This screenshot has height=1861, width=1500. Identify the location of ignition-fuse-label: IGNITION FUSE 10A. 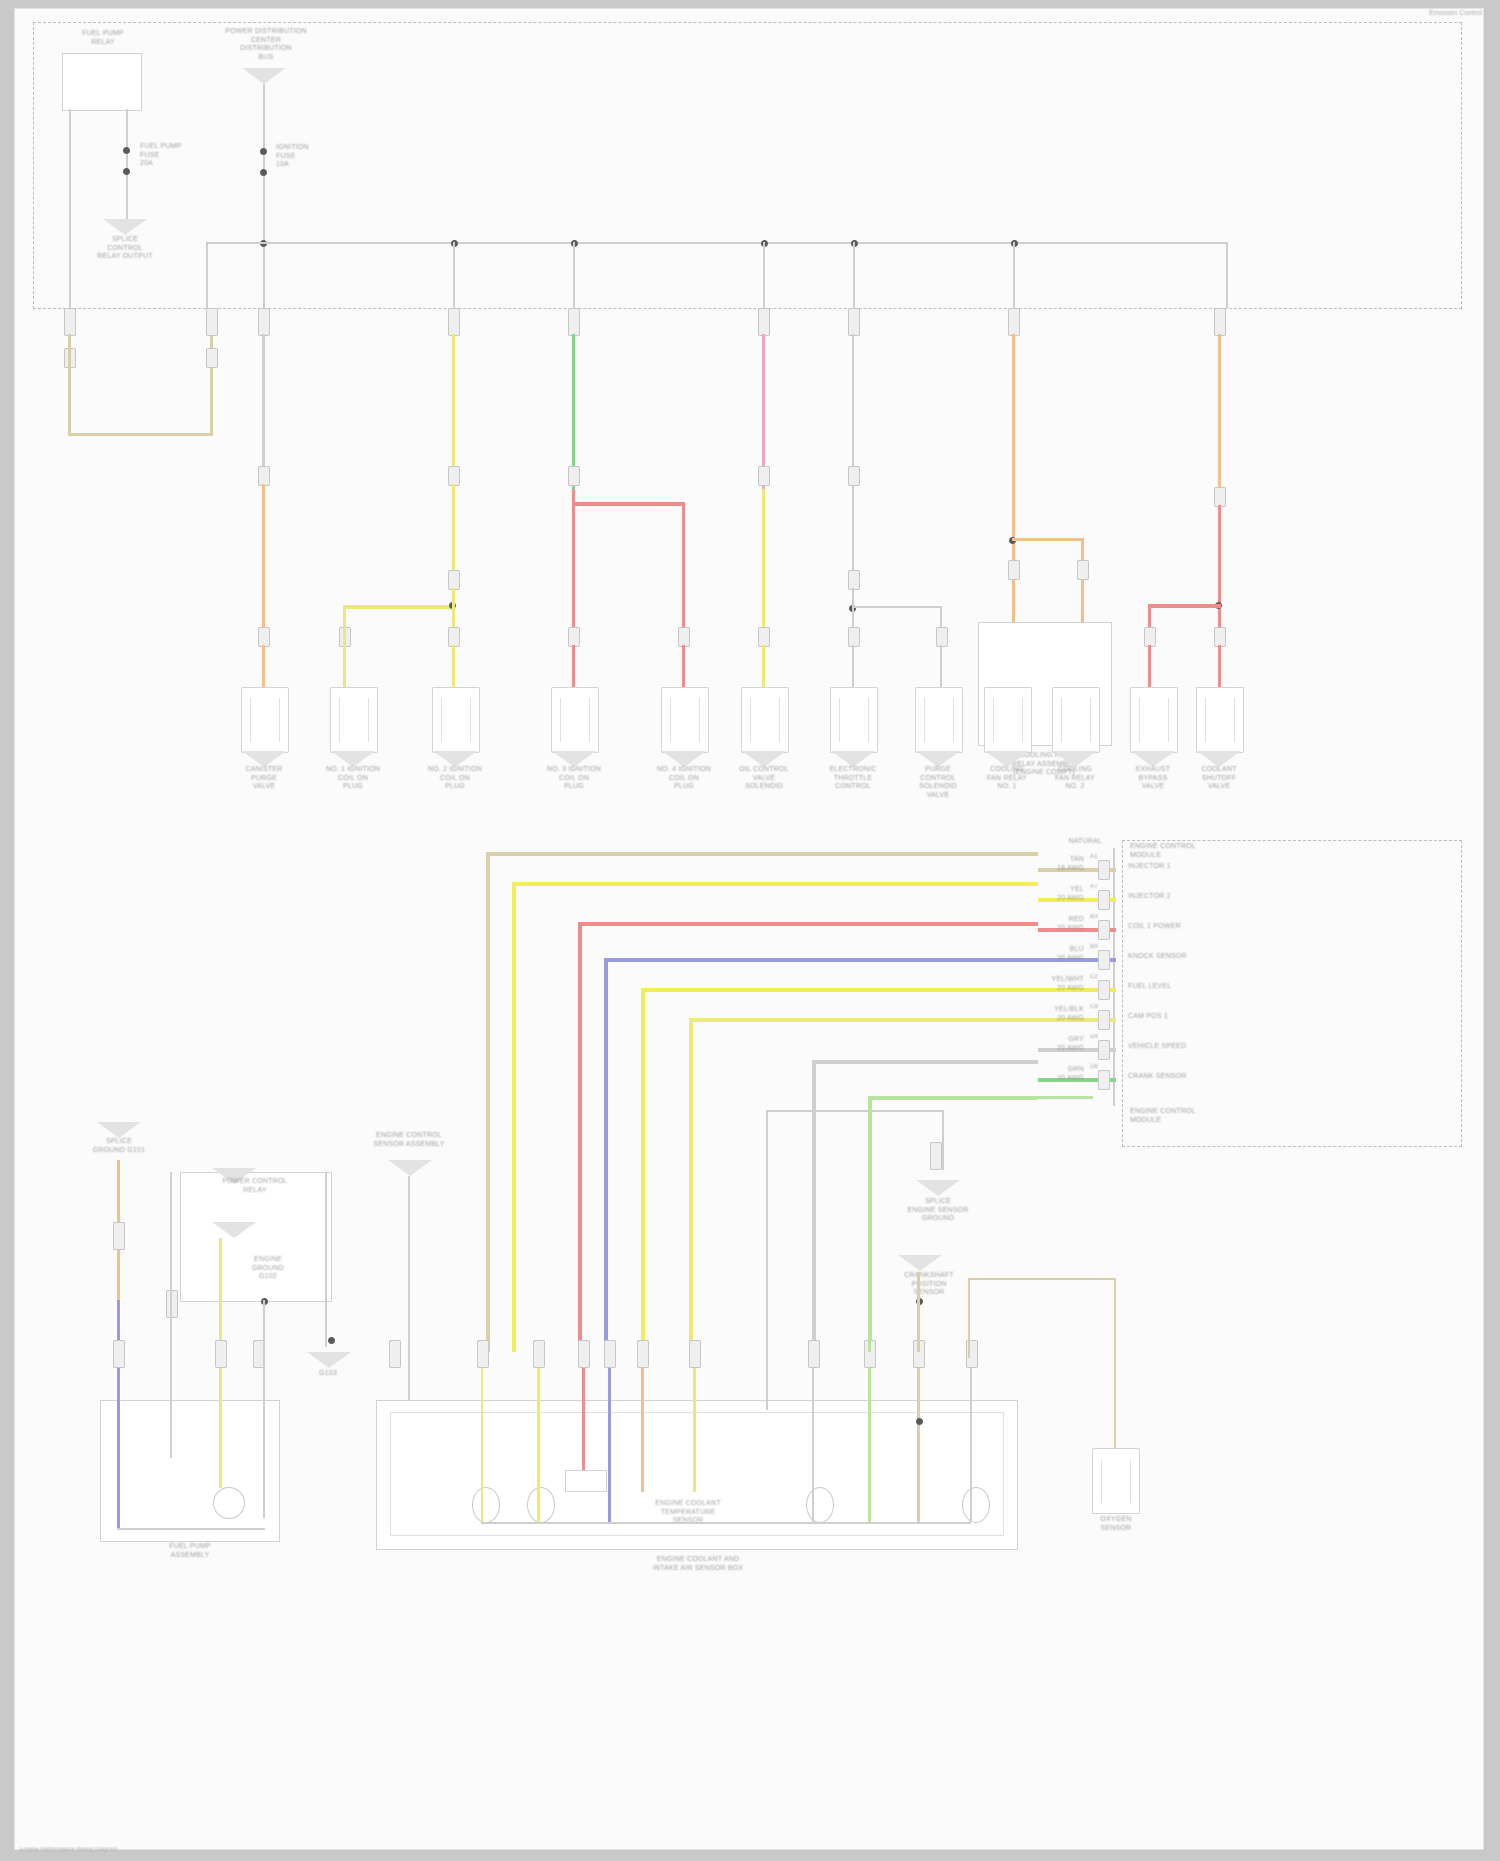
(292, 156).